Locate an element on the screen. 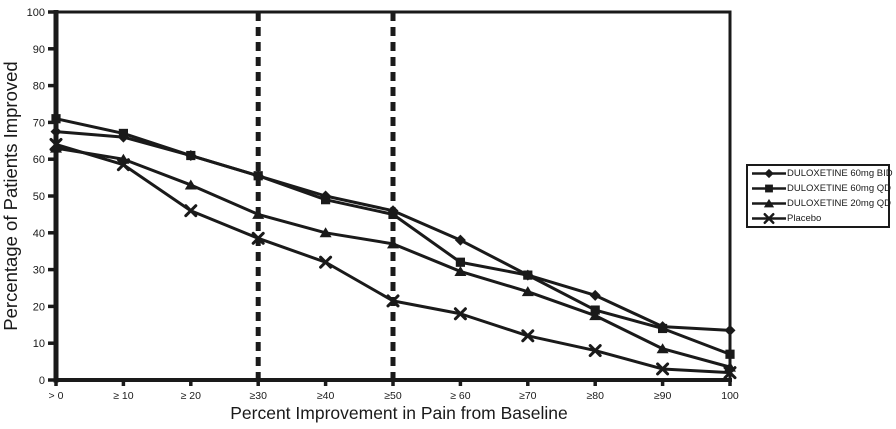 The image size is (896, 429). y-tick-label: 40 is located at coordinates (39, 234).